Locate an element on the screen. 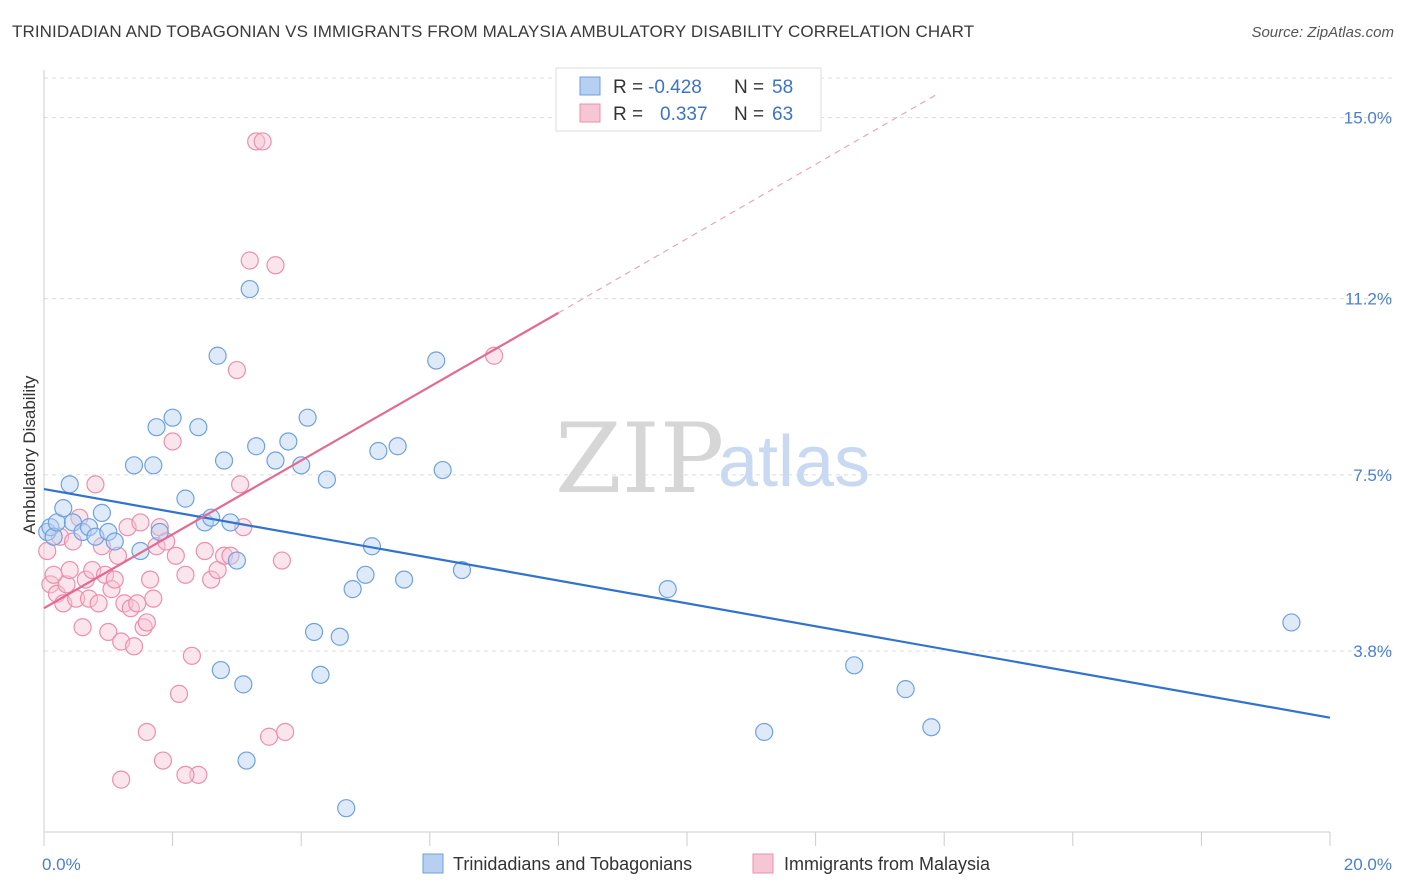 Image resolution: width=1406 pixels, height=892 pixels. y-tick-label: 11.2% is located at coordinates (1368, 299).